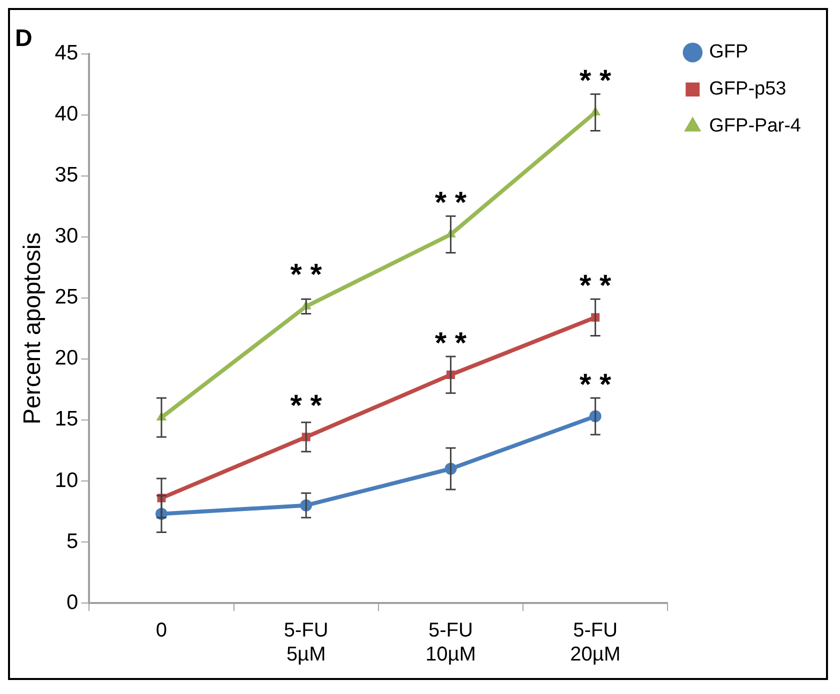  What do you see at coordinates (72, 541) in the screenshot?
I see `y-tick-label: 5` at bounding box center [72, 541].